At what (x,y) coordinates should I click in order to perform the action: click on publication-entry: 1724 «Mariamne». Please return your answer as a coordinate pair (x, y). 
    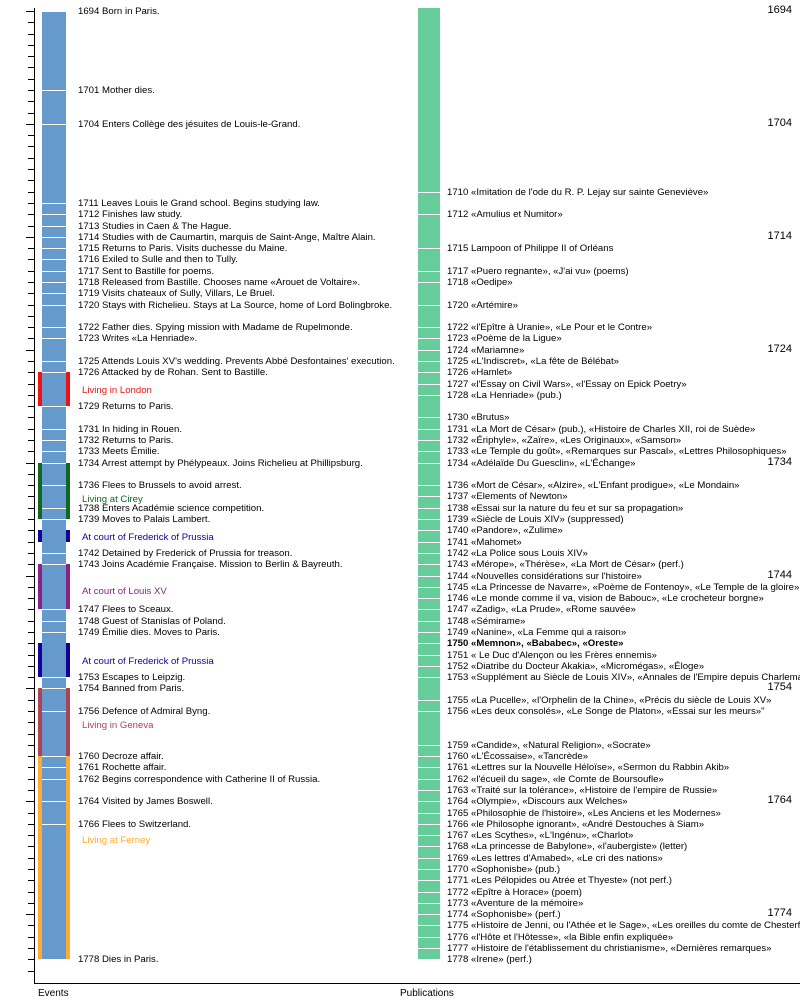
    Looking at the image, I should click on (486, 350).